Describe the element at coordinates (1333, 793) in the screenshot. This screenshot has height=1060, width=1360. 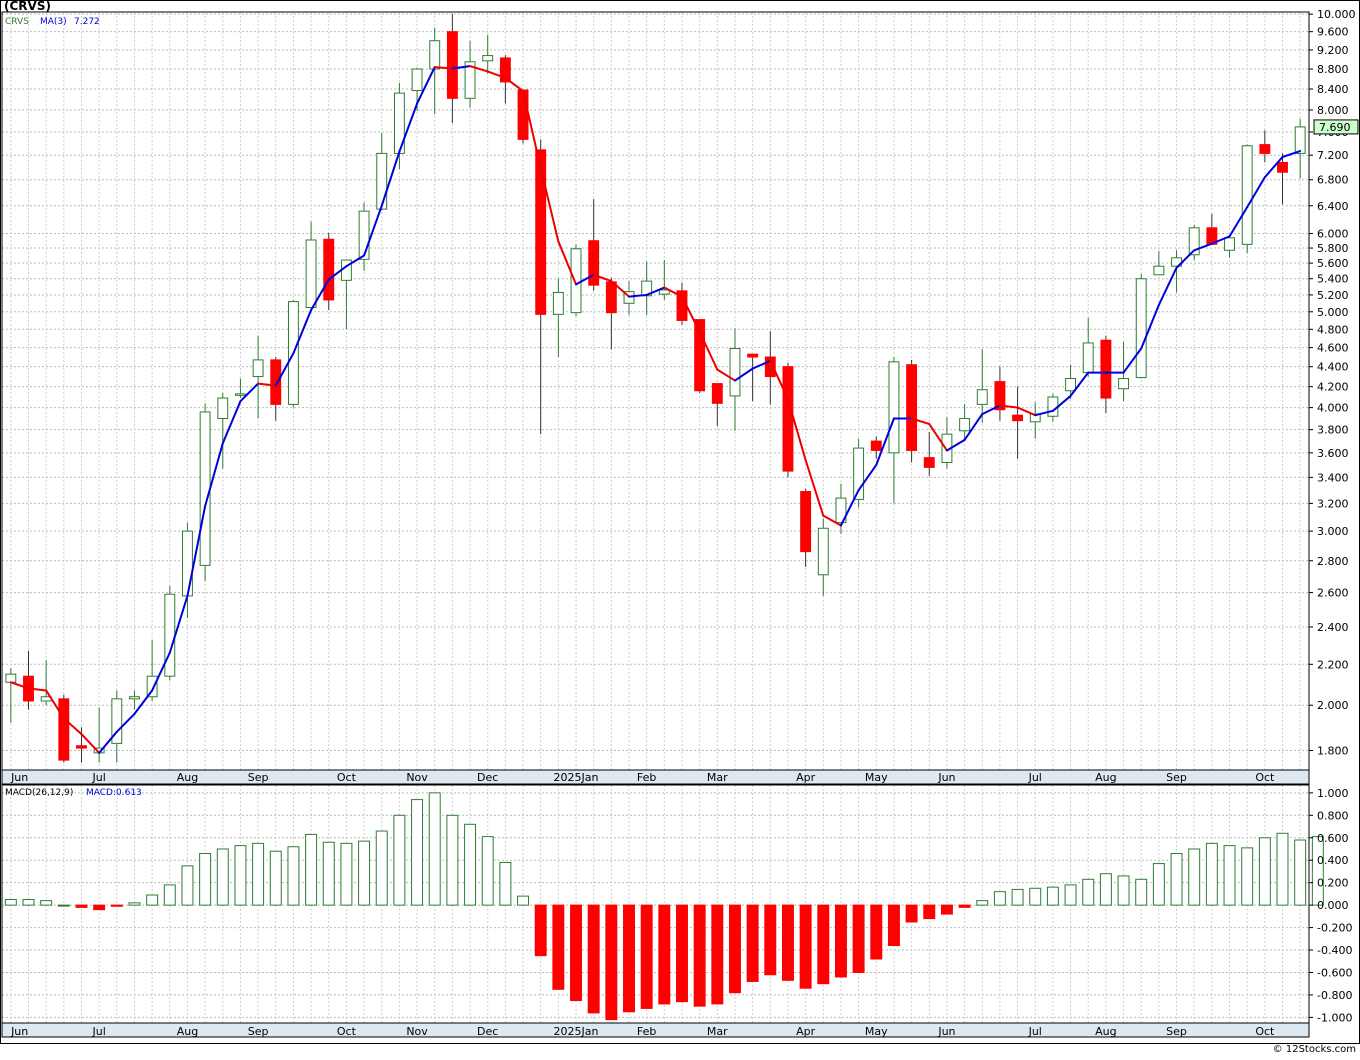
I see `macd-tick-label: 1.000` at that location.